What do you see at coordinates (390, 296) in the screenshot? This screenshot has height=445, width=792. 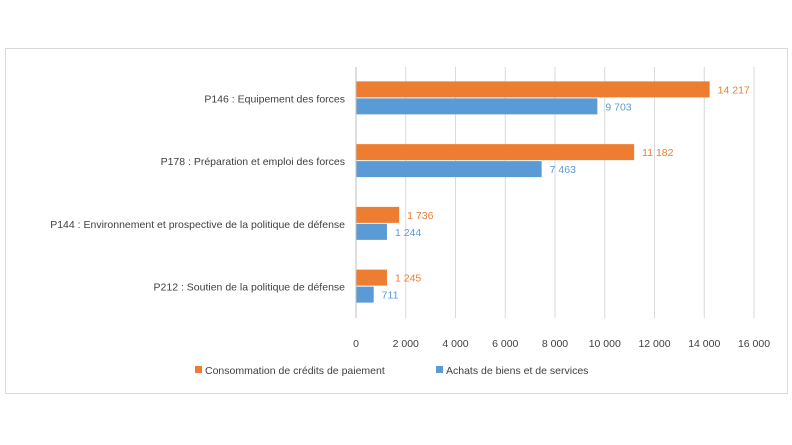 I see `data-label: 711` at bounding box center [390, 296].